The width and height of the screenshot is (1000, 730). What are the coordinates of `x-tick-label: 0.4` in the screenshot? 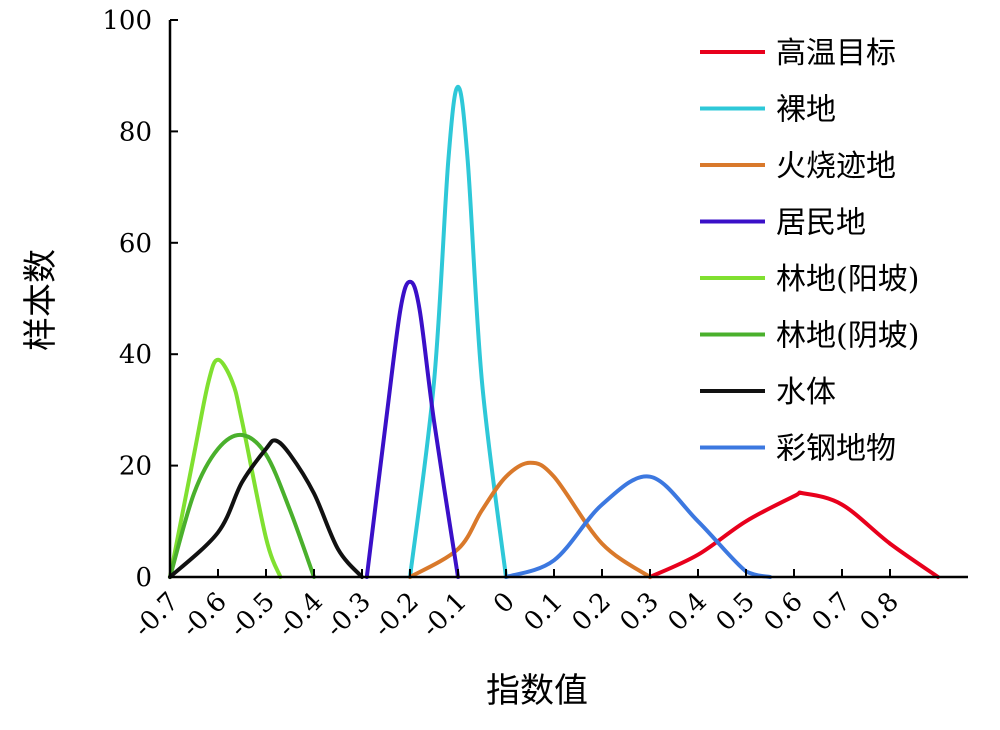 It's located at (687, 612).